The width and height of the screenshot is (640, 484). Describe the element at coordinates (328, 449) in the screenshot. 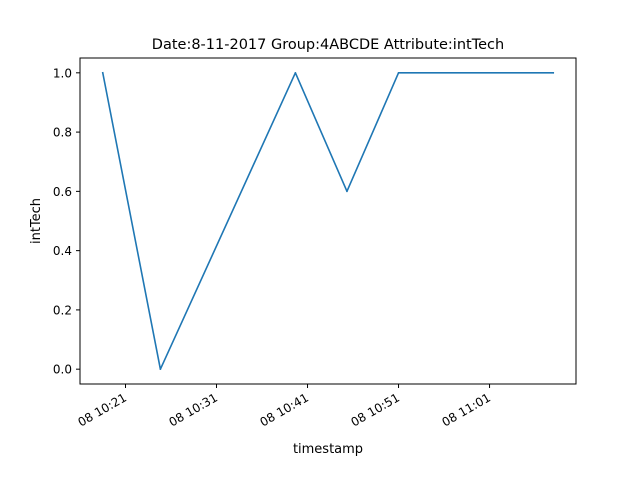

I see `x-axis-label: timestamp` at that location.